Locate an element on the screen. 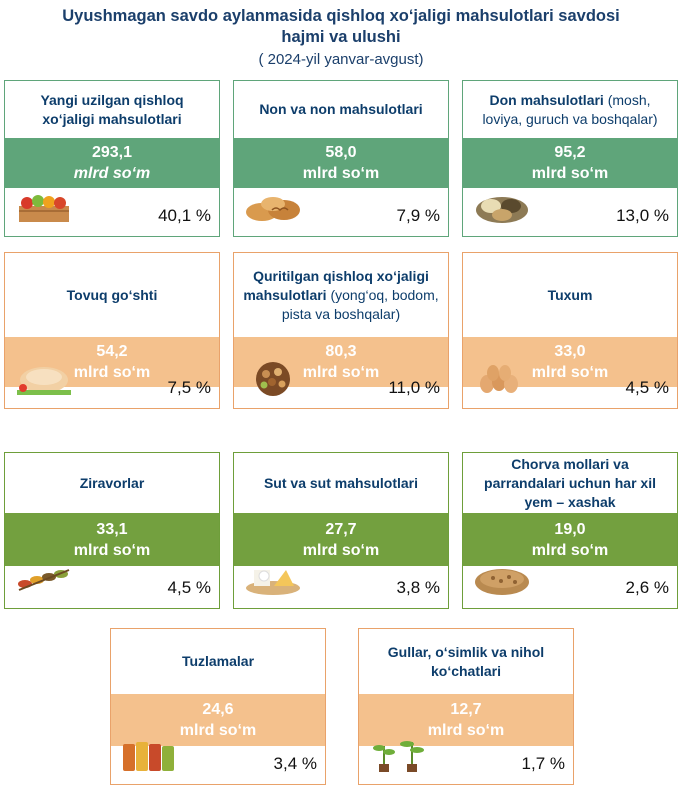 This screenshot has width=682, height=797. category-card: Tovuq go‘shti 54,2 mlrd so‘m 7,5 % is located at coordinates (112, 330).